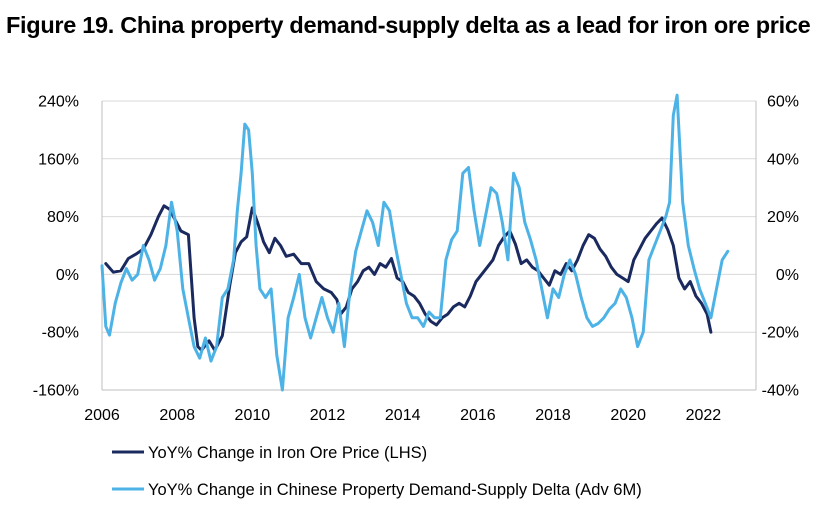  I want to click on left-tick-label: 80%, so click(63, 217).